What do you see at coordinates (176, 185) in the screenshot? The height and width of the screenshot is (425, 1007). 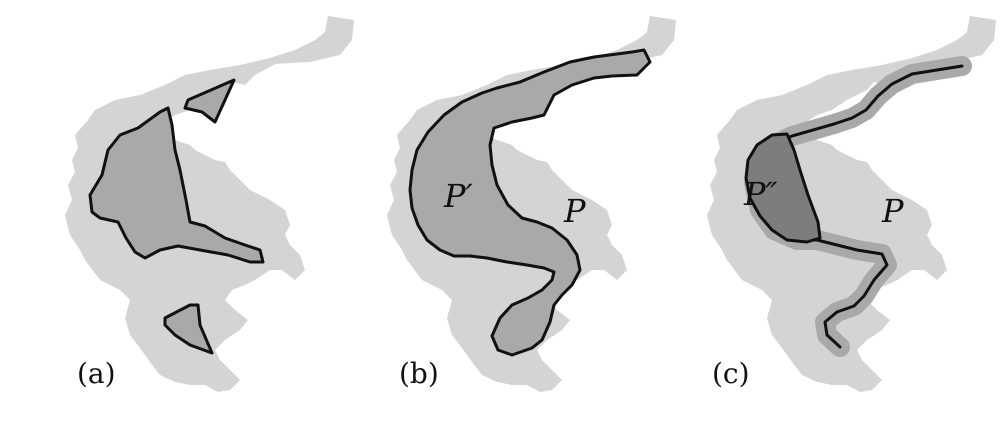 I see `inner-region-main` at bounding box center [176, 185].